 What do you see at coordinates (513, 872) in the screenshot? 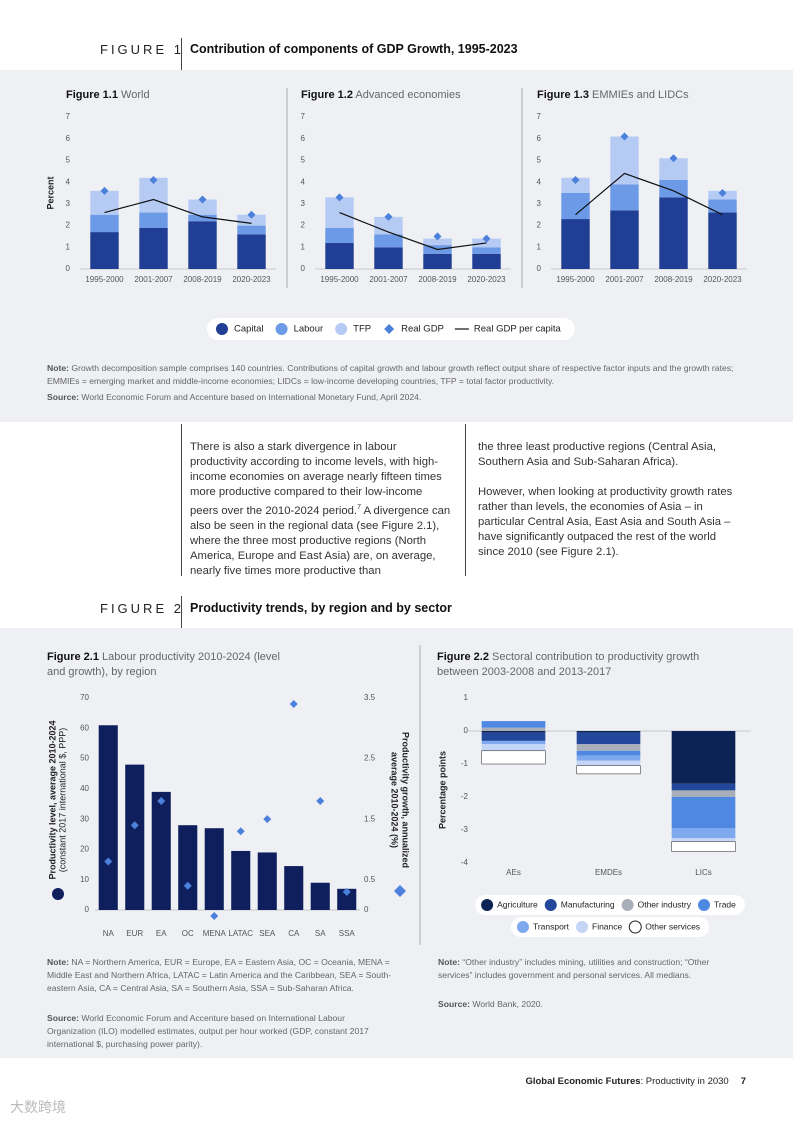
I see `x-tick-label: AEs` at bounding box center [513, 872].